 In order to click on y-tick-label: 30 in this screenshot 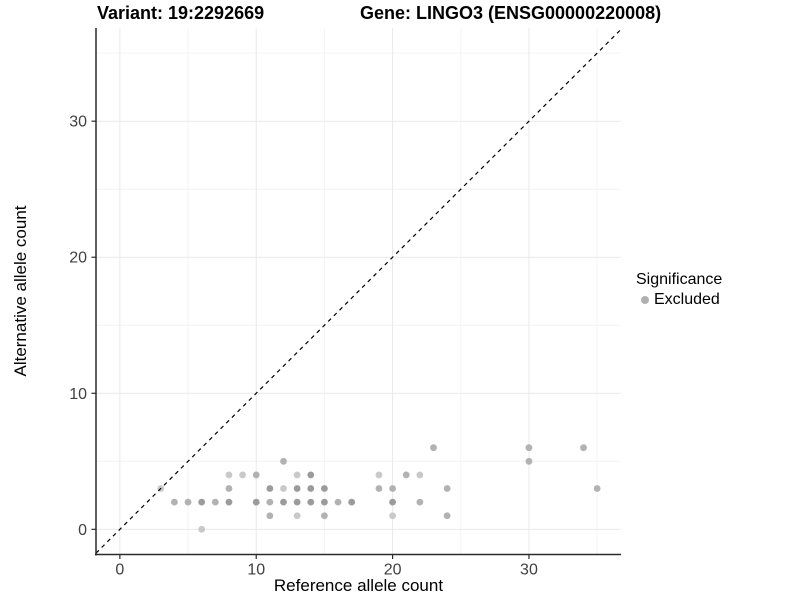, I will do `click(78, 122)`.